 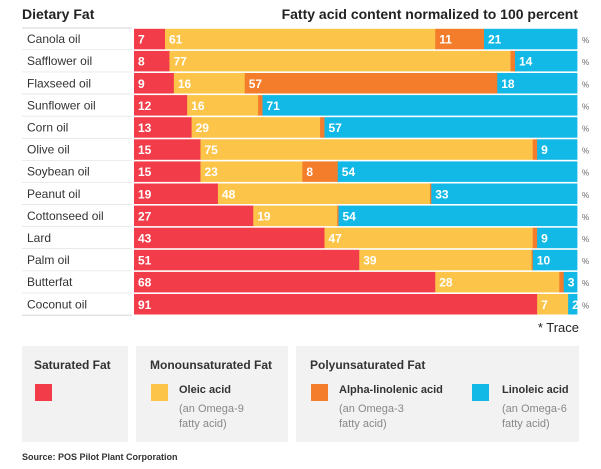 I want to click on bar-label-oleic: 23, so click(x=211, y=172).